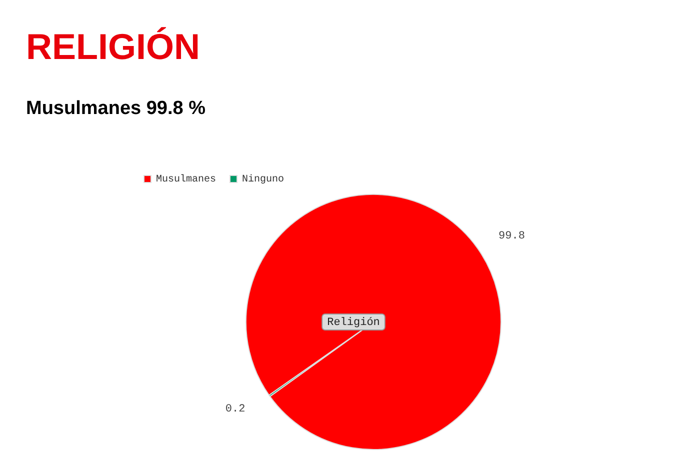  I want to click on text: Religión, so click(353, 322).